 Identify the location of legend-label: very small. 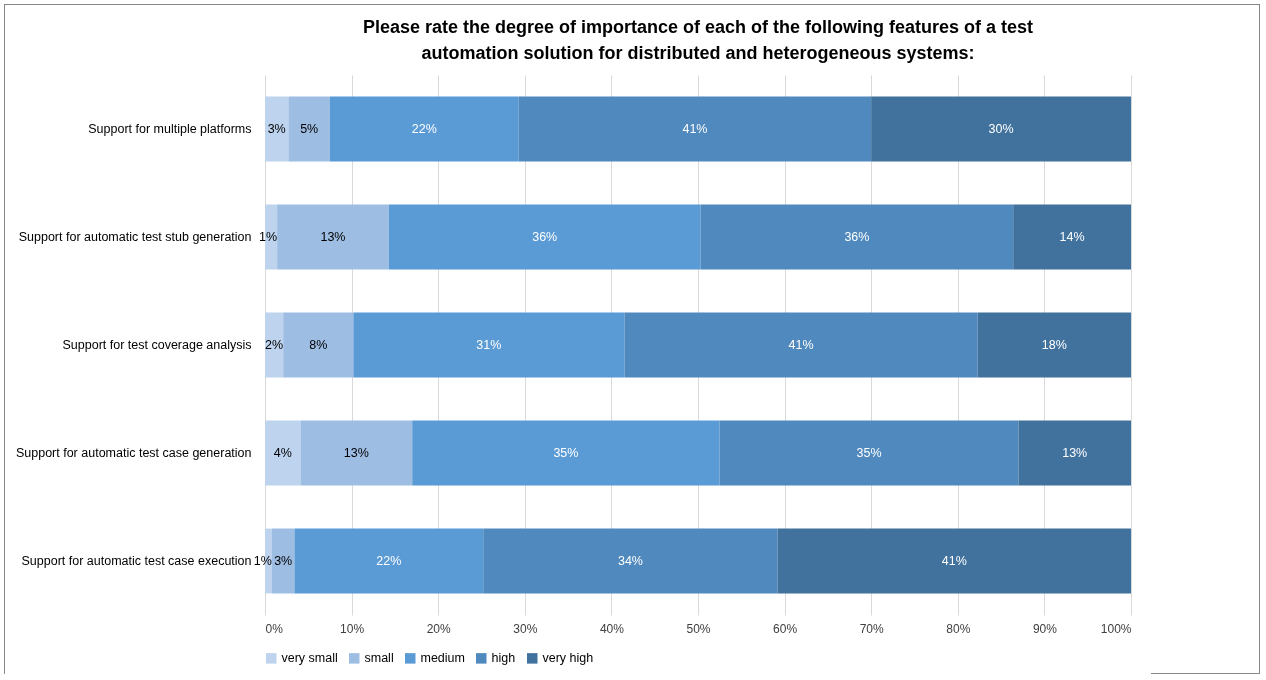
(309, 658).